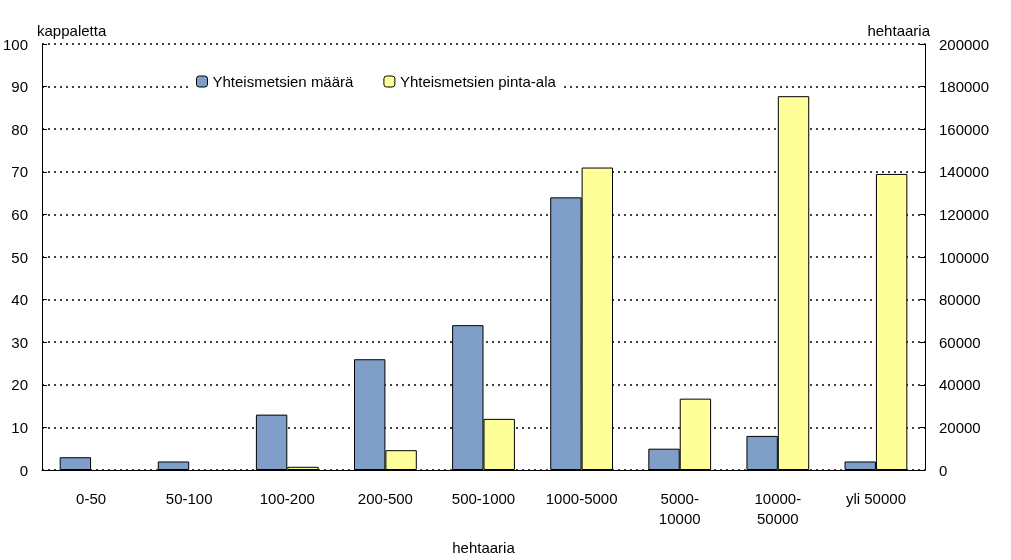  I want to click on y-tick-label: 50, so click(20, 257).